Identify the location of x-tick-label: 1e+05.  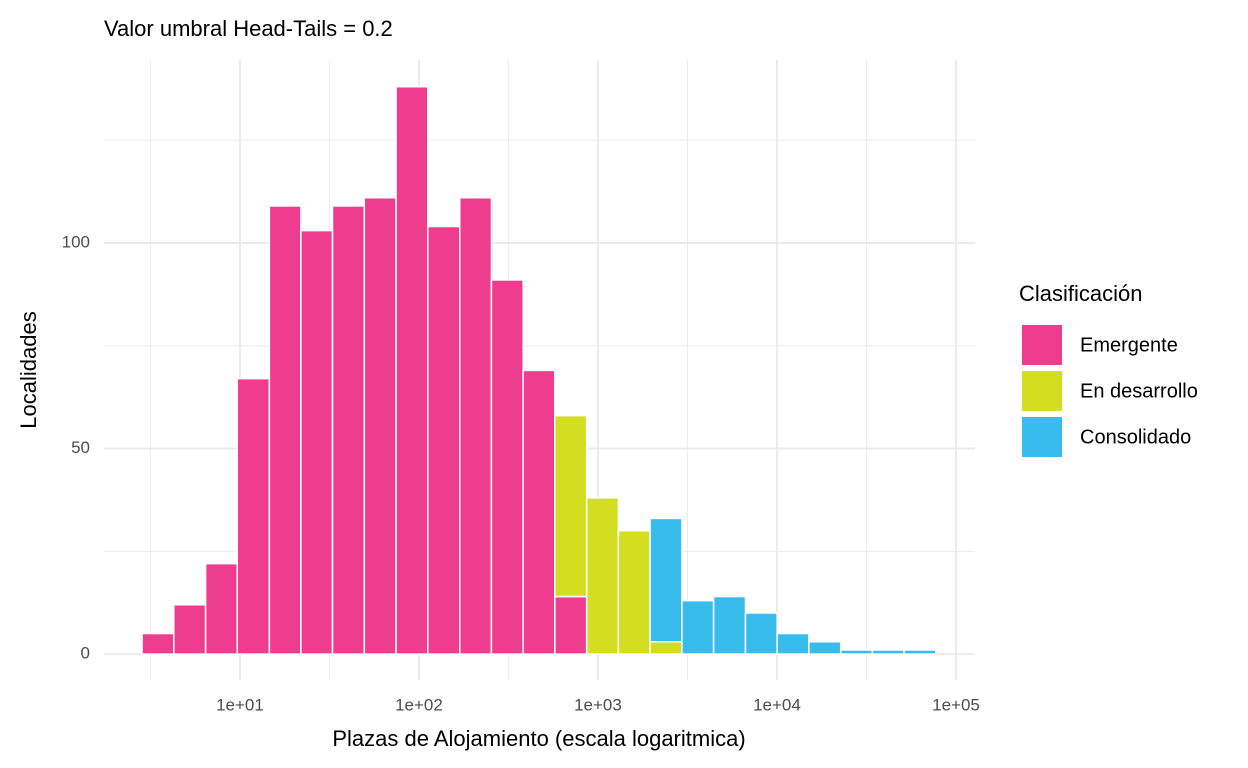
(956, 704).